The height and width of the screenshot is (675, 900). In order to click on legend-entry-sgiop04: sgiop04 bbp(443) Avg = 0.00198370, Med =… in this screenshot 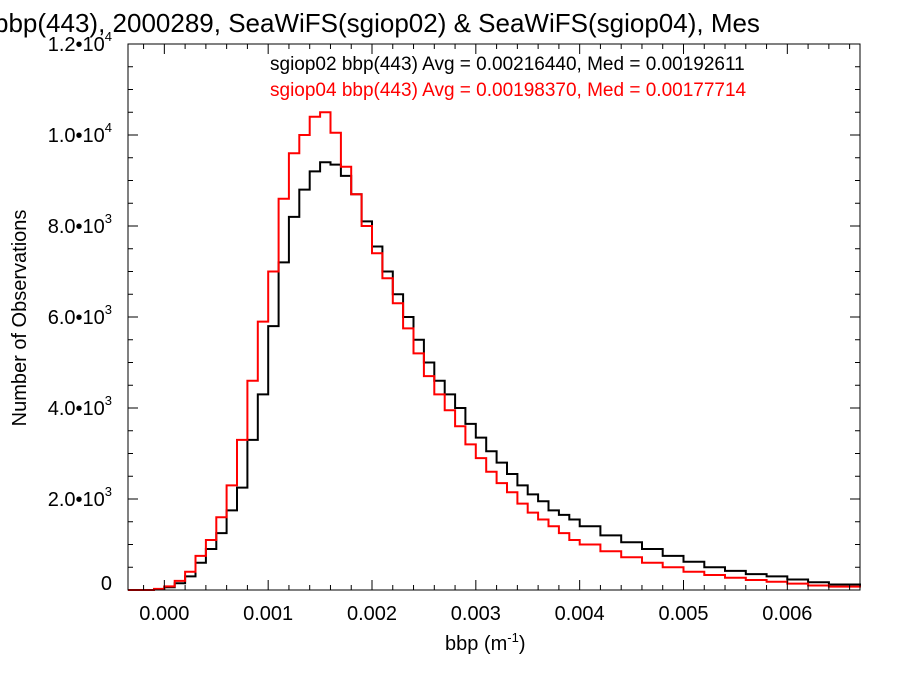, I will do `click(508, 90)`.